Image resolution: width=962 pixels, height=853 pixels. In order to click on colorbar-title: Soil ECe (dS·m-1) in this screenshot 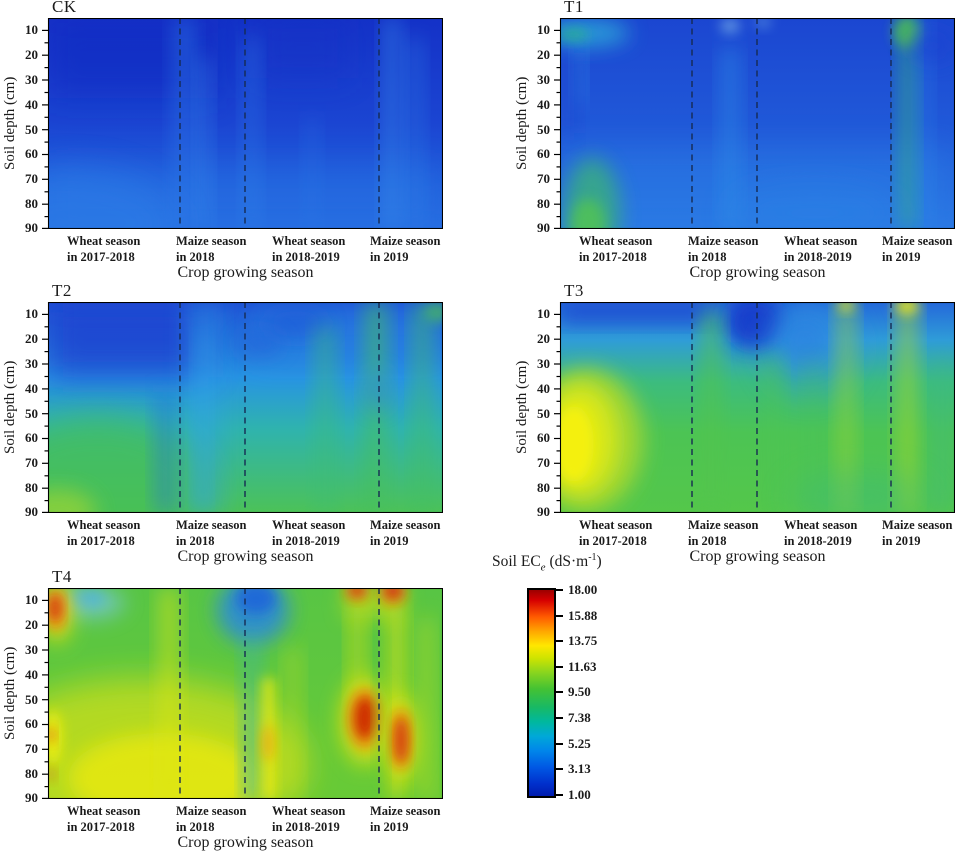, I will do `click(547, 562)`.